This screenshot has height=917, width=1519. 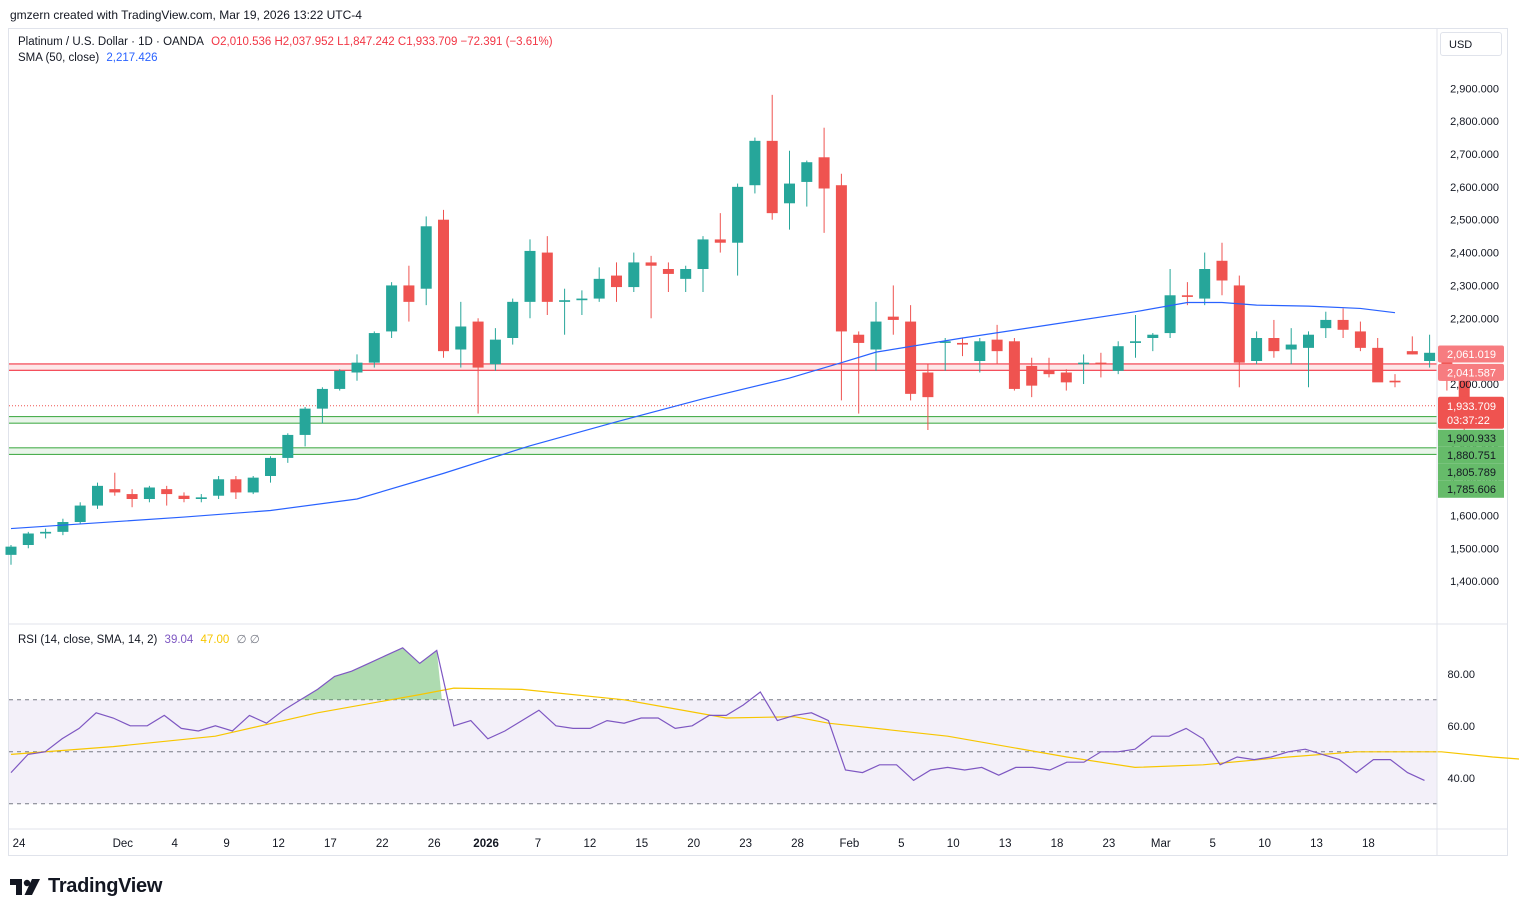 I want to click on price-tick-label: 2,700.000, so click(x=1474, y=155).